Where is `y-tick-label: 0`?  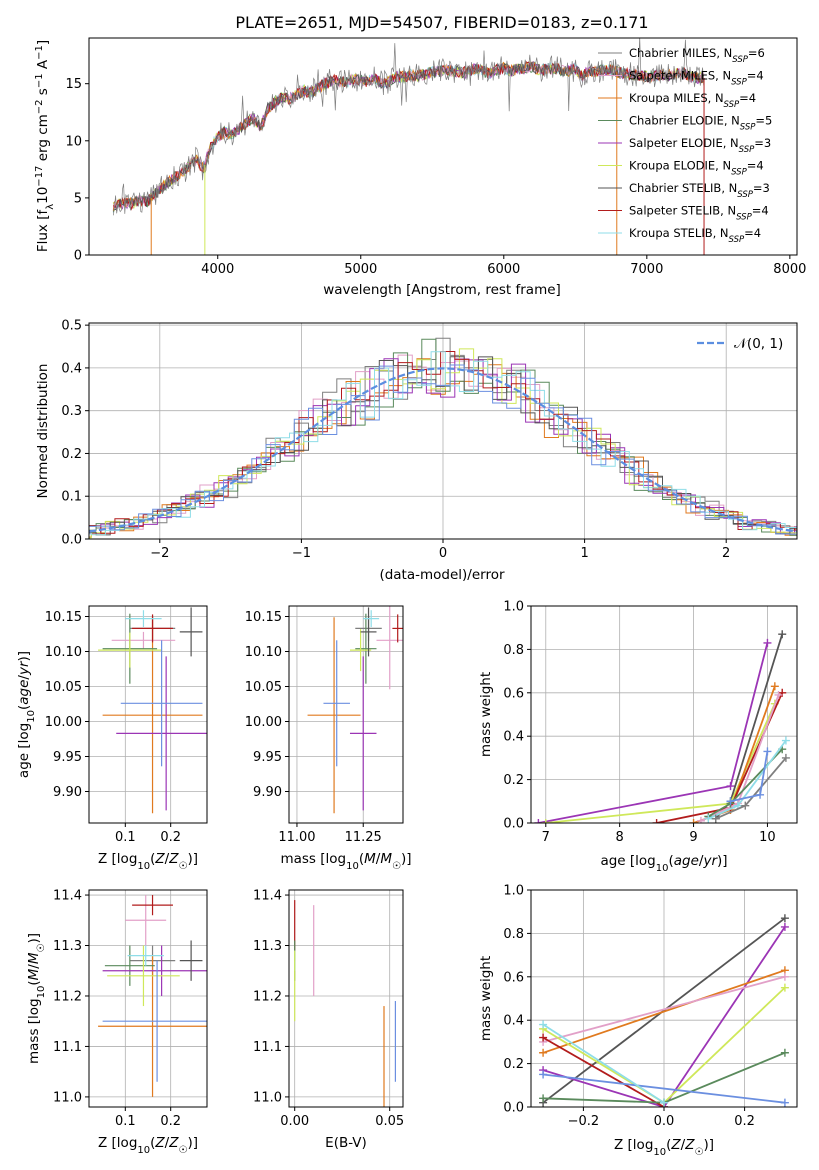 y-tick-label: 0 is located at coordinates (78, 256).